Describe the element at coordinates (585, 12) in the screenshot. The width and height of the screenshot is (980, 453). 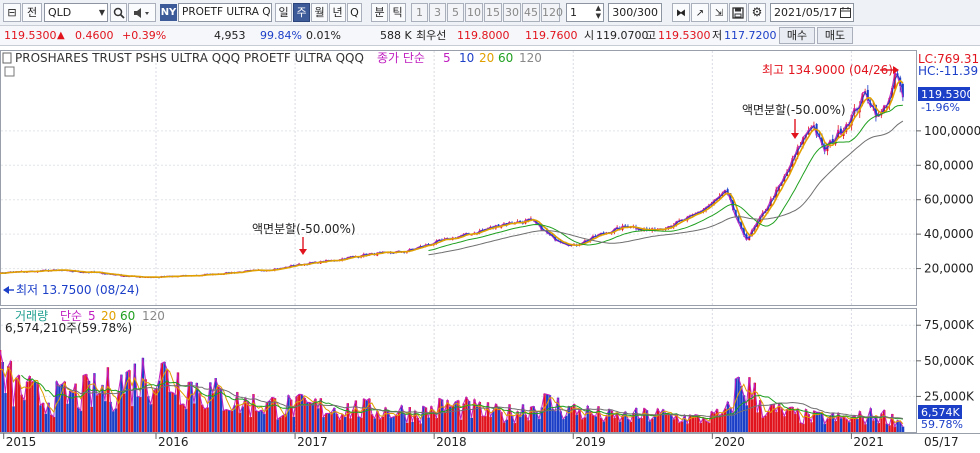
I see `interval-input: 1 ▲ ▼` at that location.